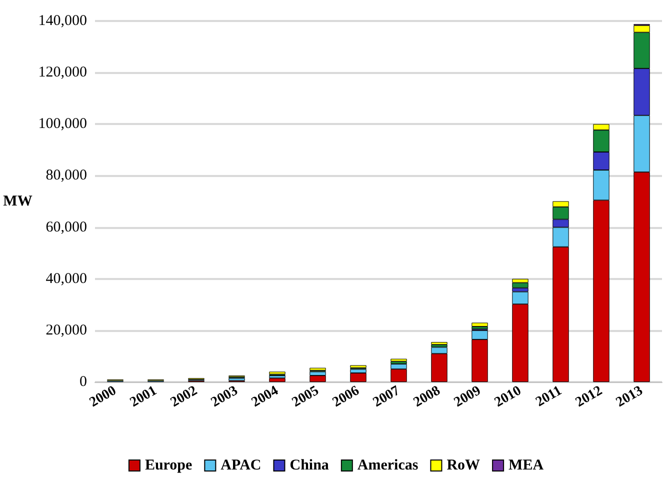  What do you see at coordinates (427, 397) in the screenshot?
I see `x-tick-label: 2008` at bounding box center [427, 397].